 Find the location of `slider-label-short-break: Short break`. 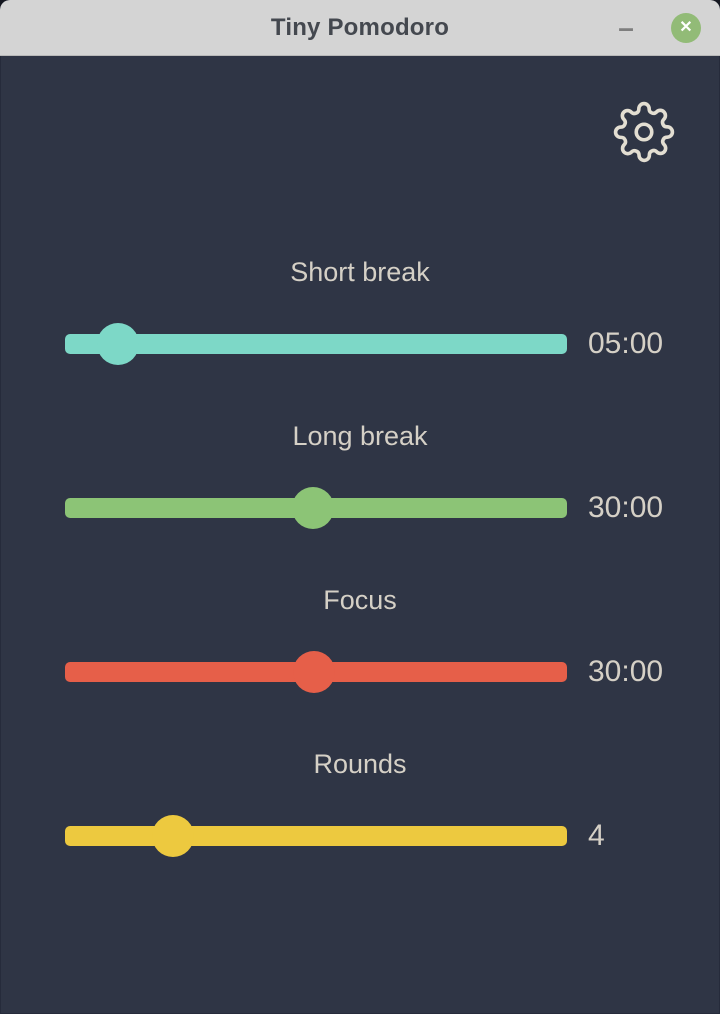

slider-label-short-break: Short break is located at coordinates (360, 272).